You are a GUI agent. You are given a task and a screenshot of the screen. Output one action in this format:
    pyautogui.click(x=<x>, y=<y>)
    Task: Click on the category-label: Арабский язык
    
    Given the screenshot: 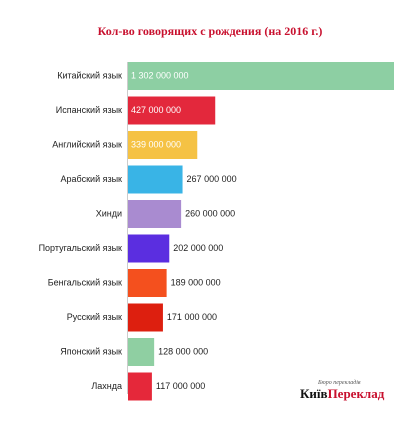 What is the action you would take?
    pyautogui.click(x=92, y=179)
    